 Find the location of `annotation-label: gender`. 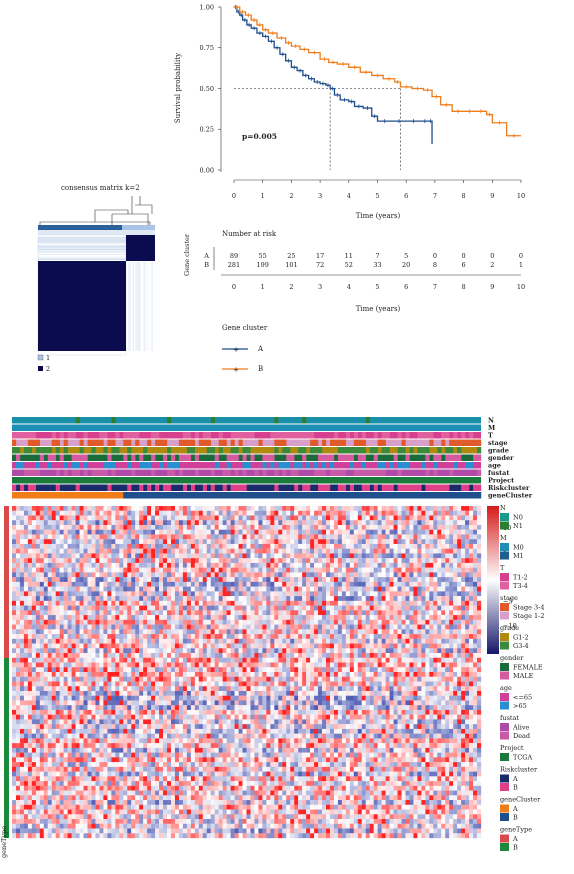

annotation-label: gender is located at coordinates (501, 458).